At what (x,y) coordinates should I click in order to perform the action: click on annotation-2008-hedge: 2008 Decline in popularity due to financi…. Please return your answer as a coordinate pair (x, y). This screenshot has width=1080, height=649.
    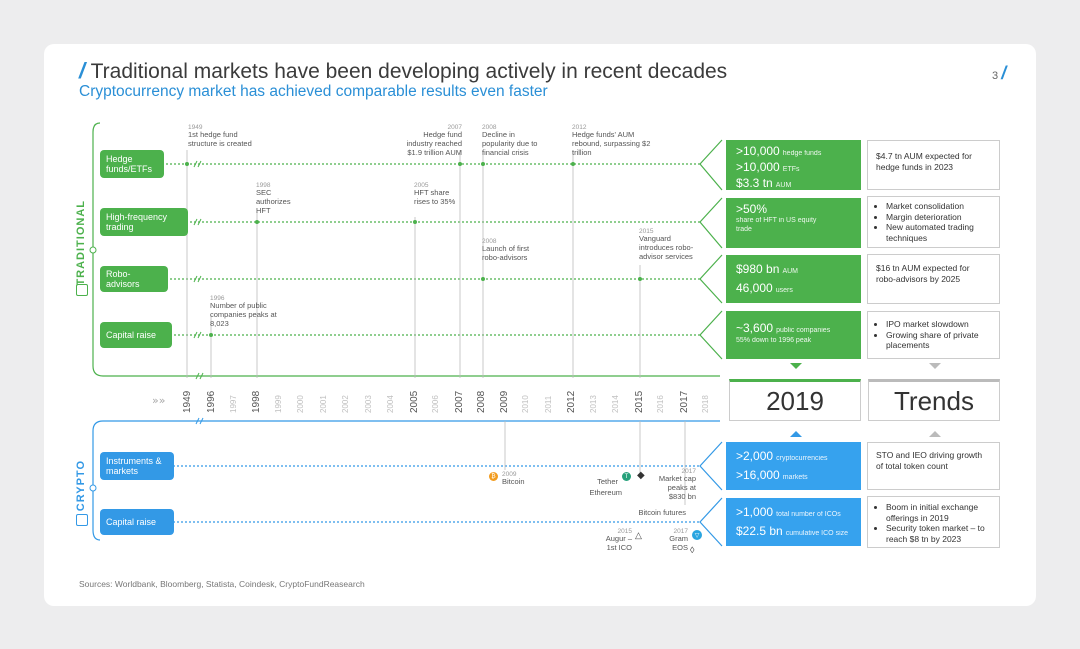
    Looking at the image, I should click on (510, 140).